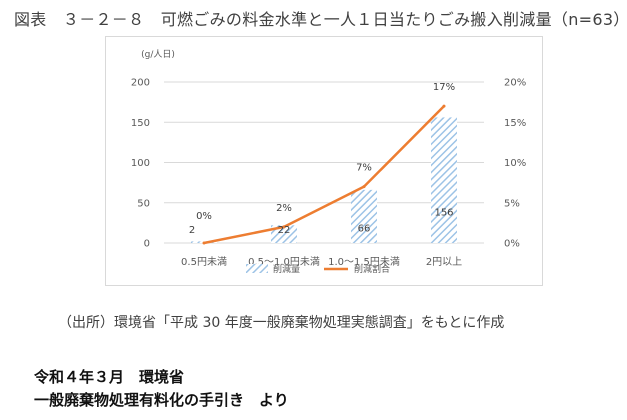  I want to click on bar-data-label: 156, so click(443, 212).